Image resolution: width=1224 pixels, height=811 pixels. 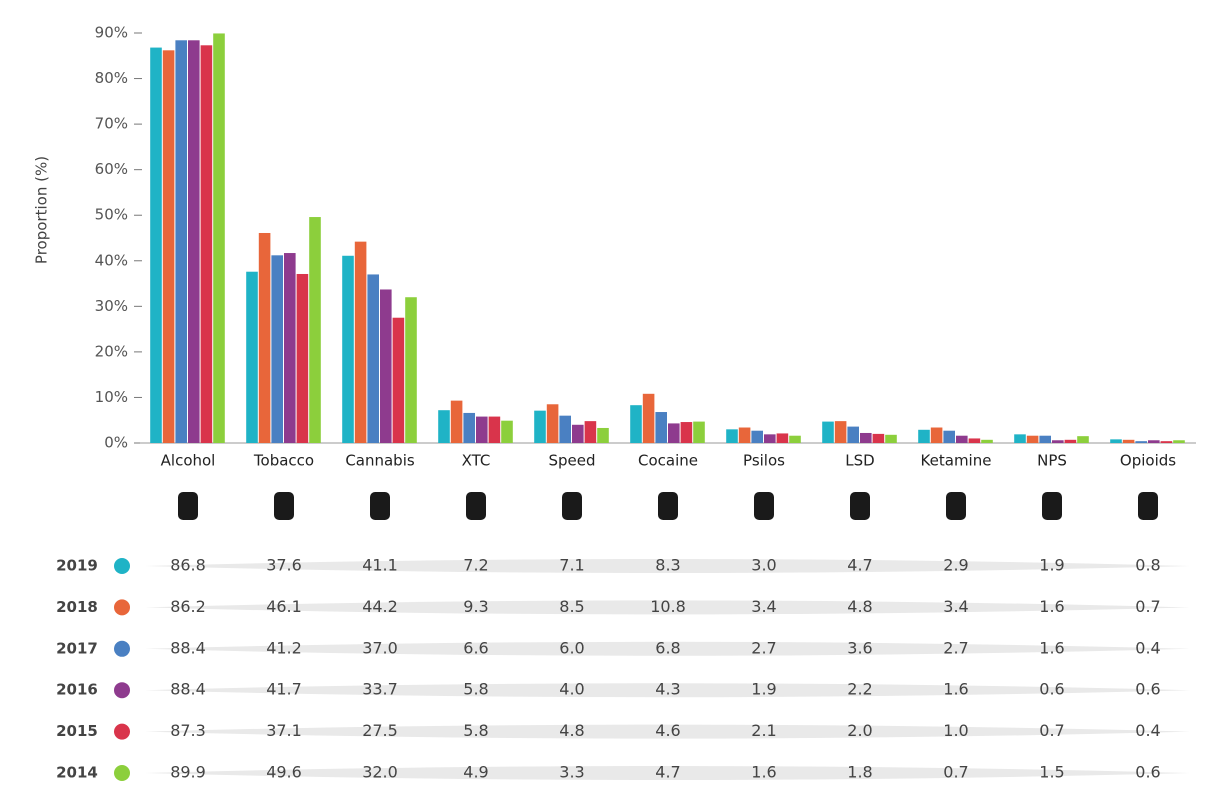 What do you see at coordinates (77, 648) in the screenshot?
I see `row-year: 2017` at bounding box center [77, 648].